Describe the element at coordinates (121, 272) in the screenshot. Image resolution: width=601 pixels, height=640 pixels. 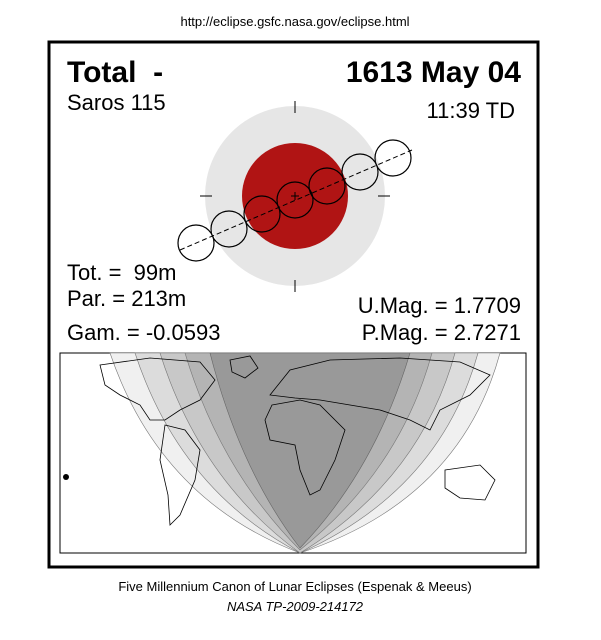
I see `total-duration: Tot. = 99m` at that location.